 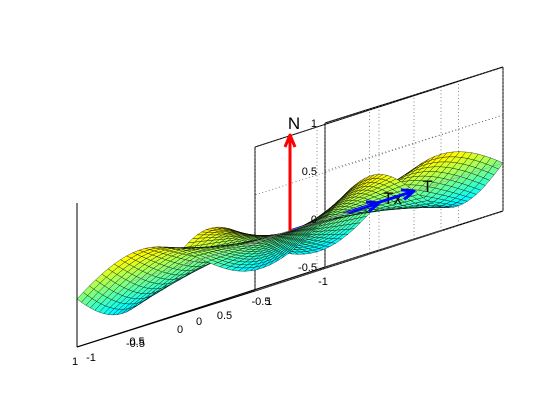 What do you see at coordinates (294, 123) in the screenshot?
I see `vector-label: N` at bounding box center [294, 123].